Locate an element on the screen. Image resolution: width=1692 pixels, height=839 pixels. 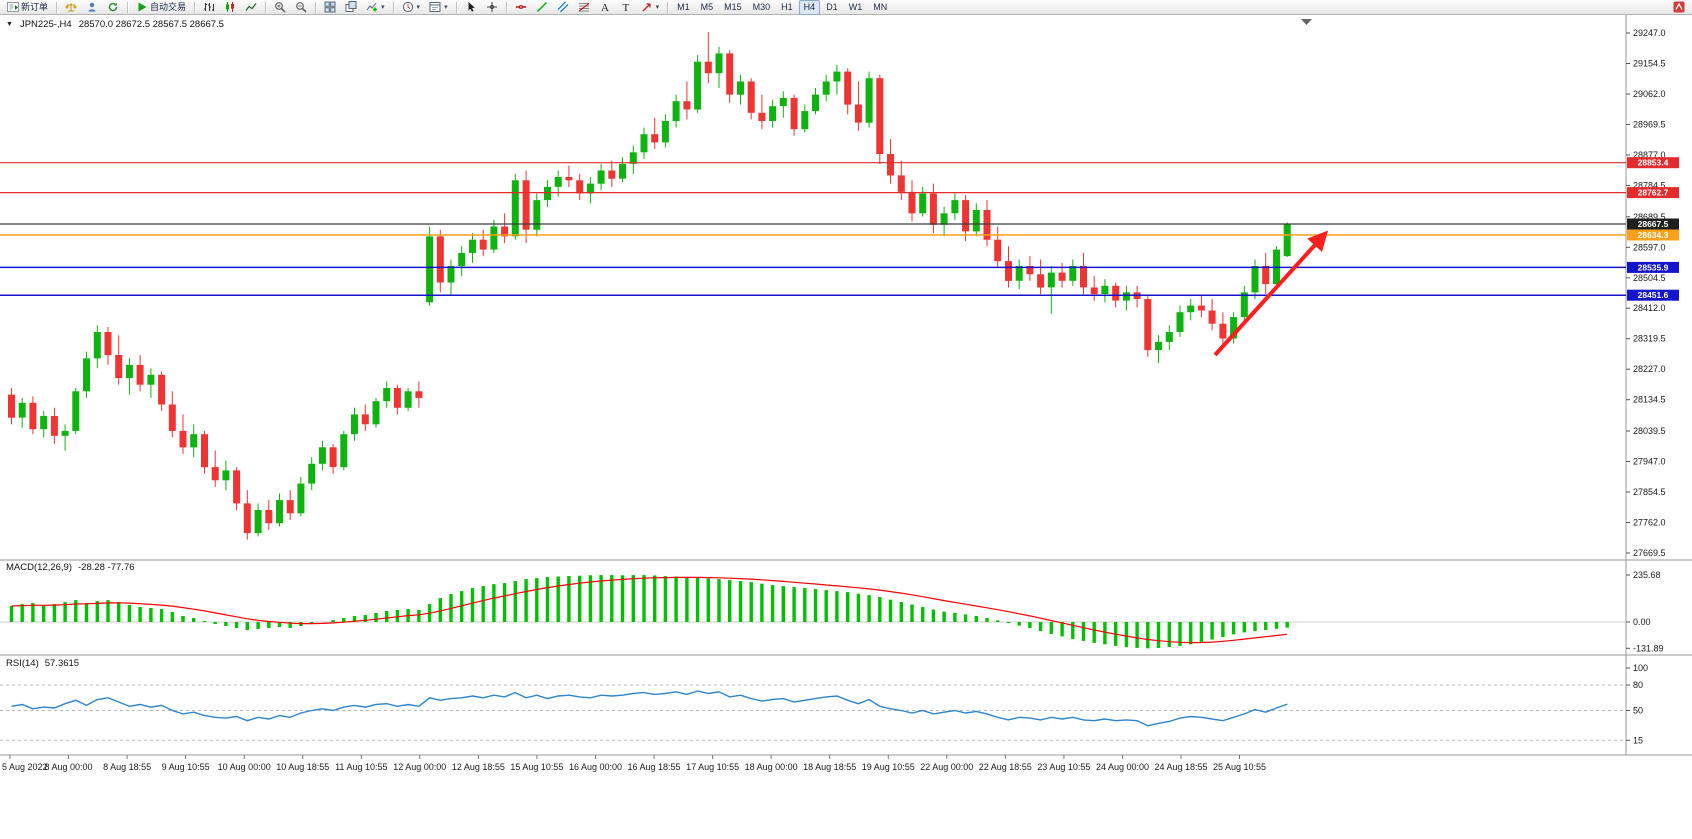
tf-MN: MN is located at coordinates (880, 7).